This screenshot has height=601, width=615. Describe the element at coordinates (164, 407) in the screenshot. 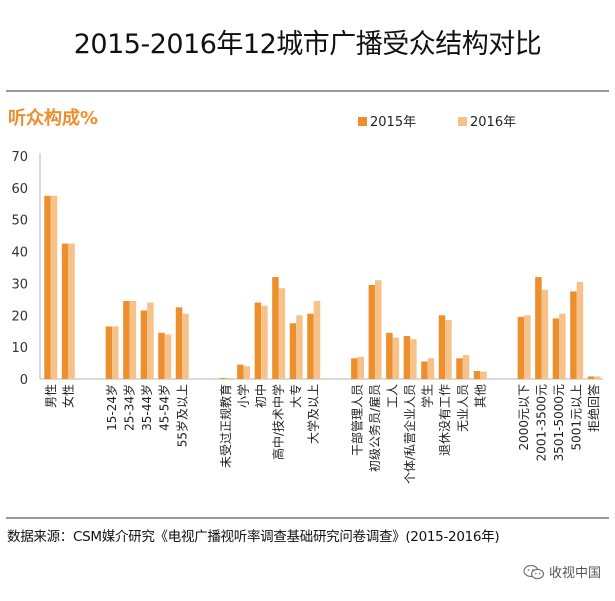

I see `x-tick-label: 45-54岁` at that location.